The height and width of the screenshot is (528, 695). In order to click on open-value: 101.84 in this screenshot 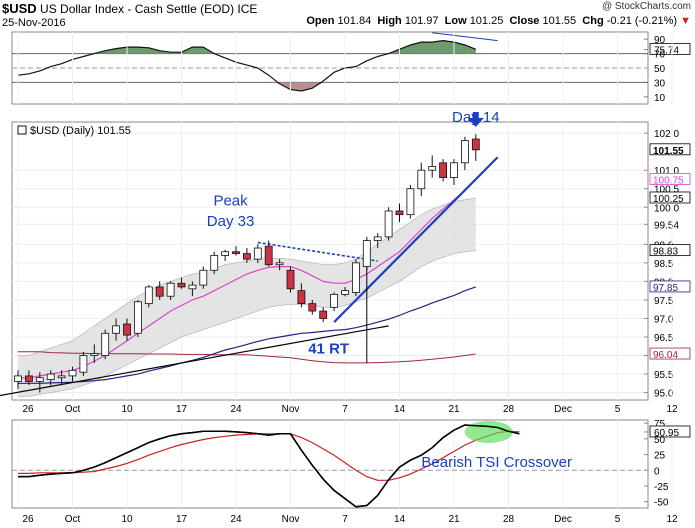, I will do `click(354, 21)`.